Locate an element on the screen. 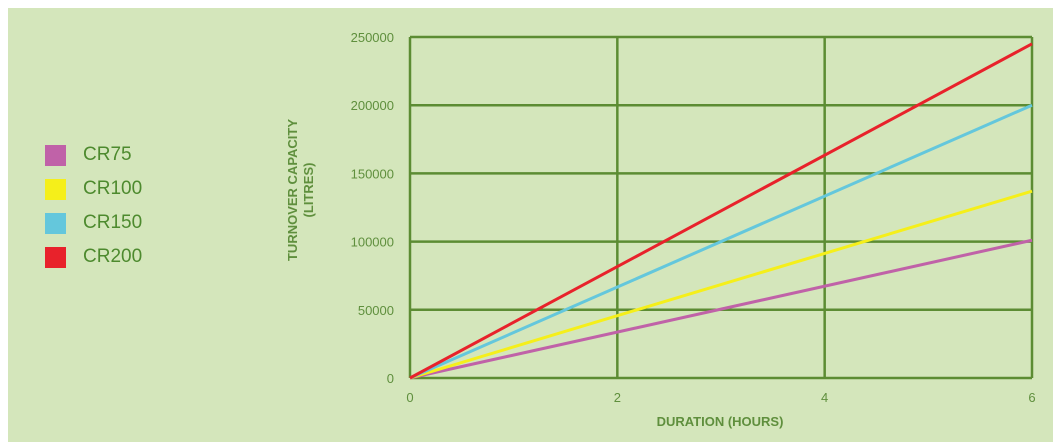  legend-item-0: CR75 is located at coordinates (93, 155).